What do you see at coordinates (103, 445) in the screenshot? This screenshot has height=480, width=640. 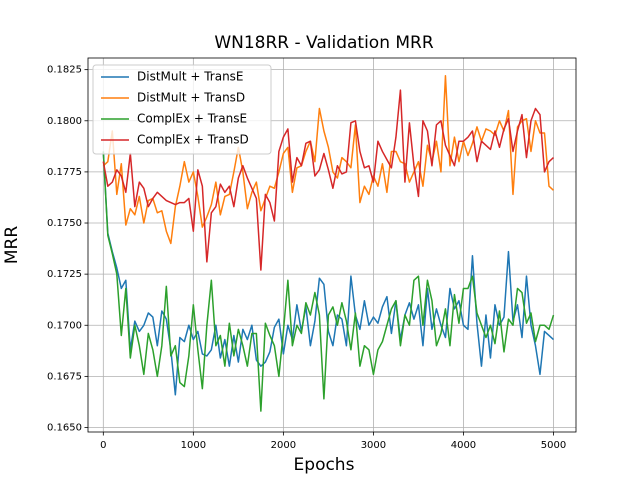 I see `x-tick-label: 0` at bounding box center [103, 445].